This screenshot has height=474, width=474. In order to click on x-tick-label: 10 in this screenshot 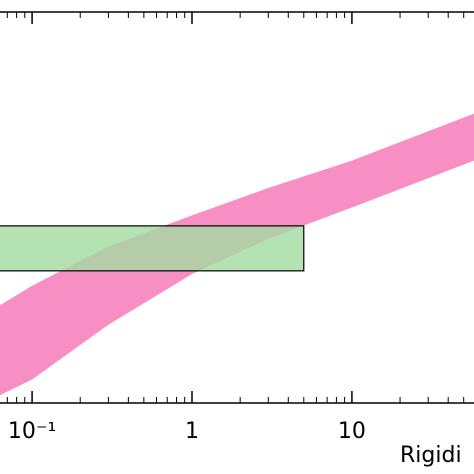, I will do `click(352, 431)`.